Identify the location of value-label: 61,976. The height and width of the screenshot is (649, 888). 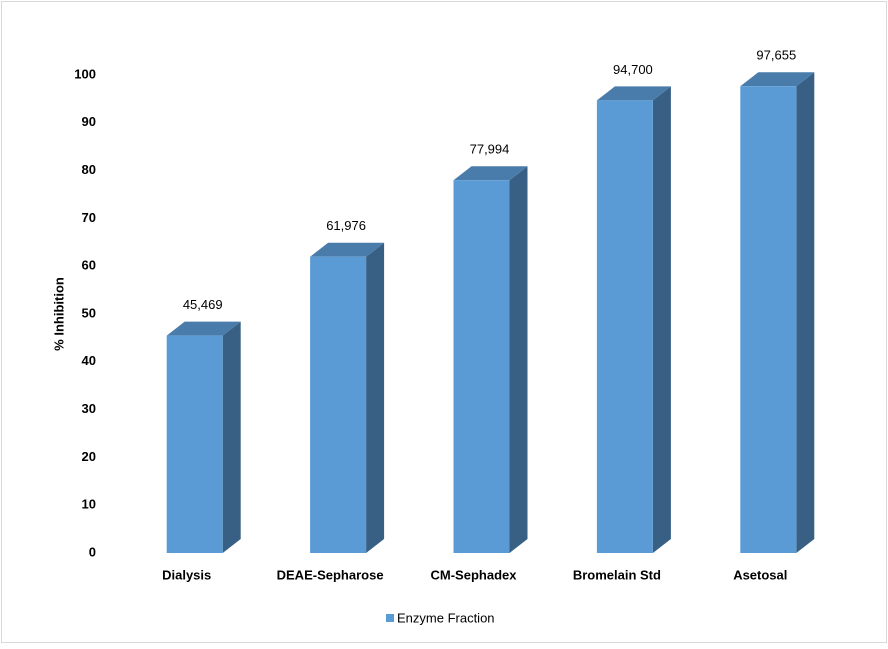
(346, 225).